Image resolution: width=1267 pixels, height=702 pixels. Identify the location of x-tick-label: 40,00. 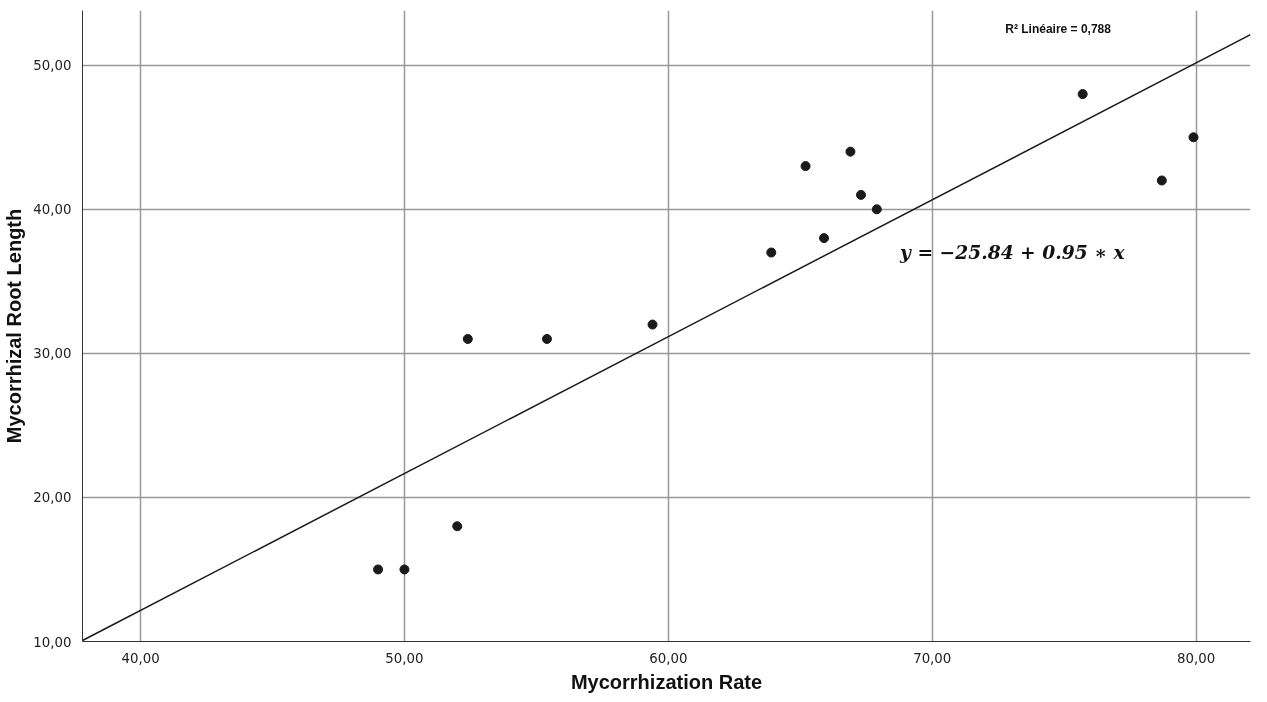
(140, 658).